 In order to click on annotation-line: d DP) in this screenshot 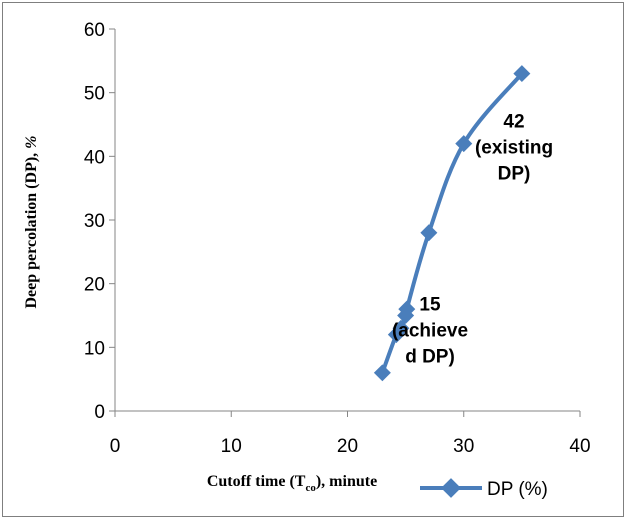, I will do `click(430, 357)`.